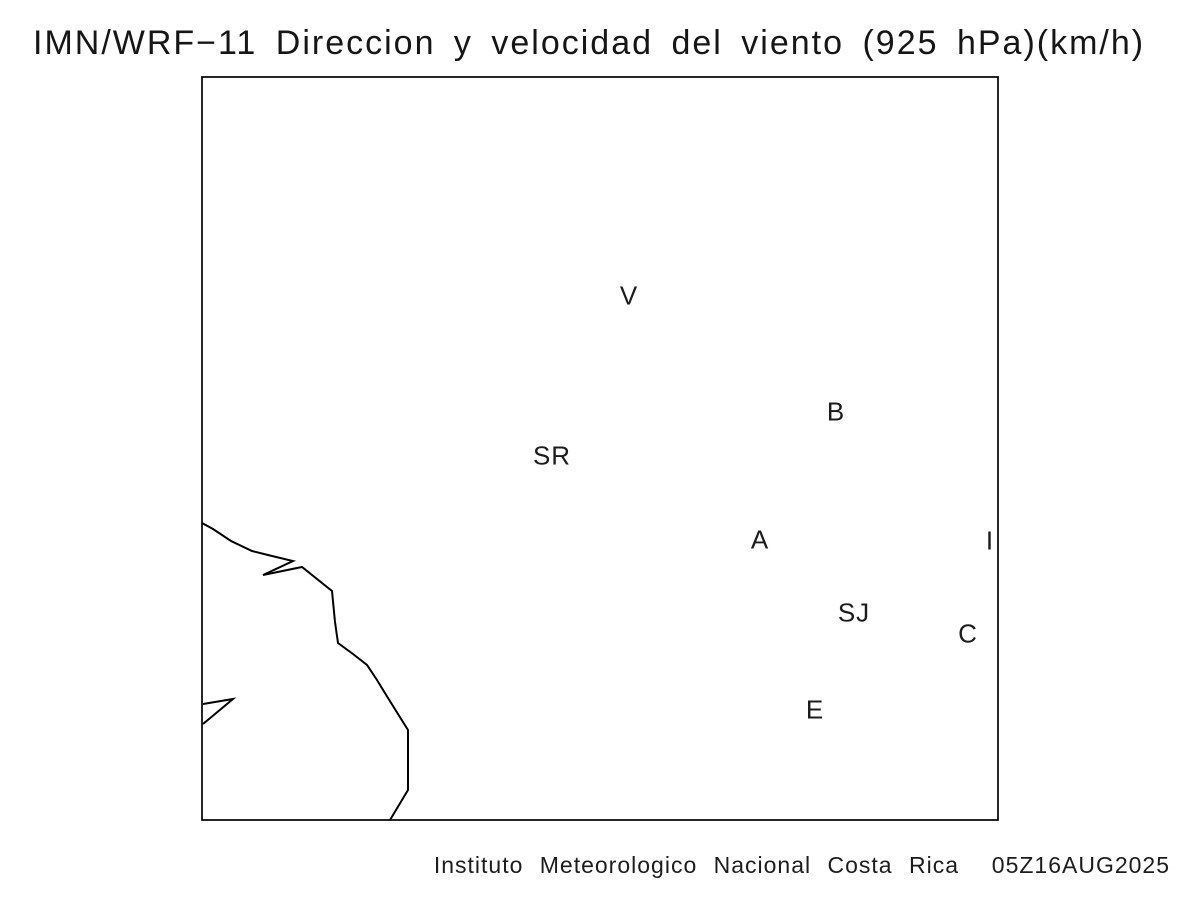 The image size is (1200, 900). Describe the element at coordinates (760, 539) in the screenshot. I see `station-label-a: A` at that location.